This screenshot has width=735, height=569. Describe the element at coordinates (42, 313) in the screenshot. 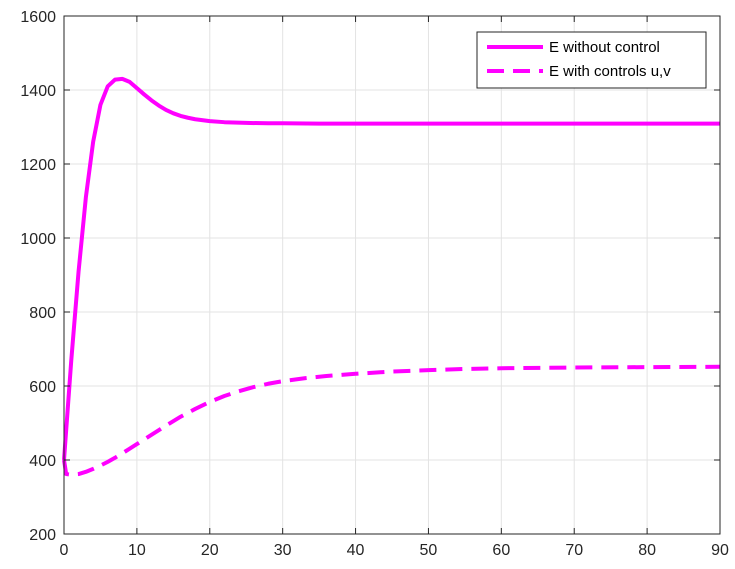

I see `y-tick-label: 800` at that location.